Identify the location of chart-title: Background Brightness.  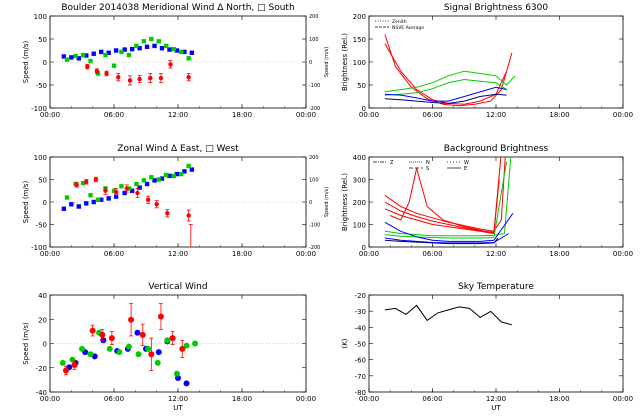
(496, 149).